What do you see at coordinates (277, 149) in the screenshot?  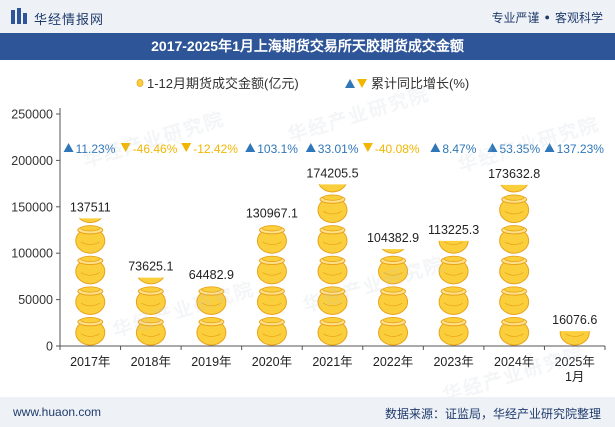 I see `growth-value: 103.1%` at bounding box center [277, 149].